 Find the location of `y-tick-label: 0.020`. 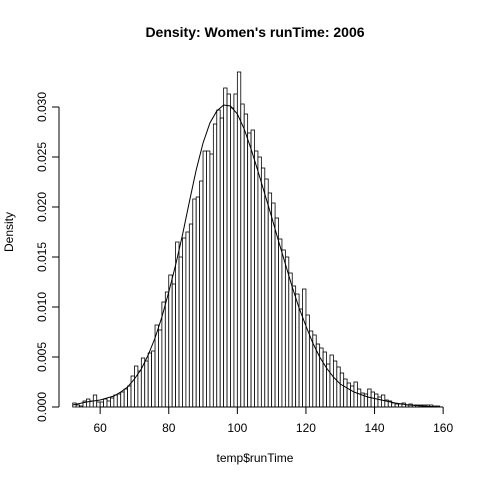

y-tick-label: 0.020 is located at coordinates (42, 207).